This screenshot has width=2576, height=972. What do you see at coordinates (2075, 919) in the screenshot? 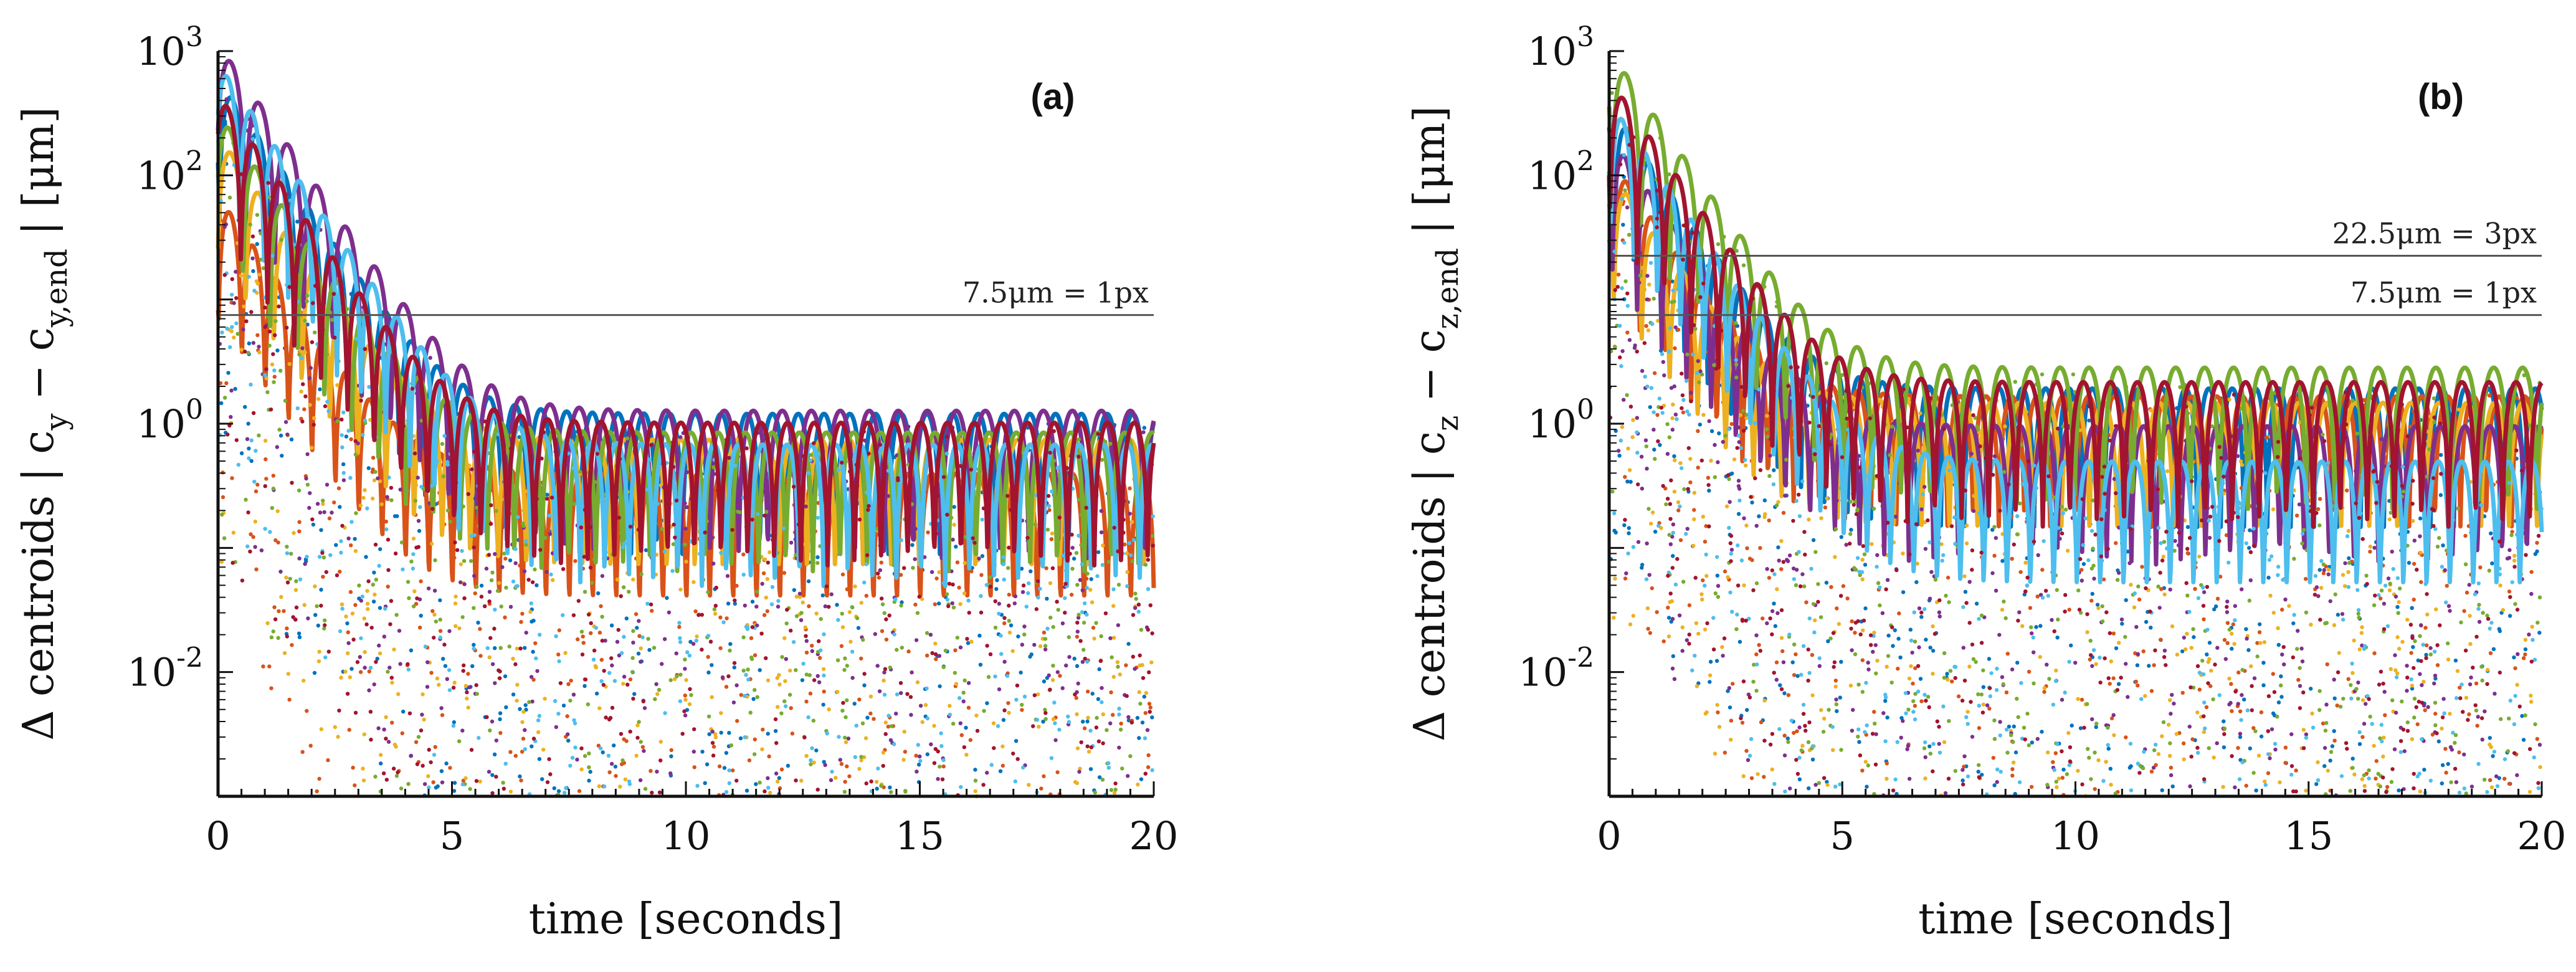
I see `panel-b-x-axis-title: time [seconds]` at bounding box center [2075, 919].